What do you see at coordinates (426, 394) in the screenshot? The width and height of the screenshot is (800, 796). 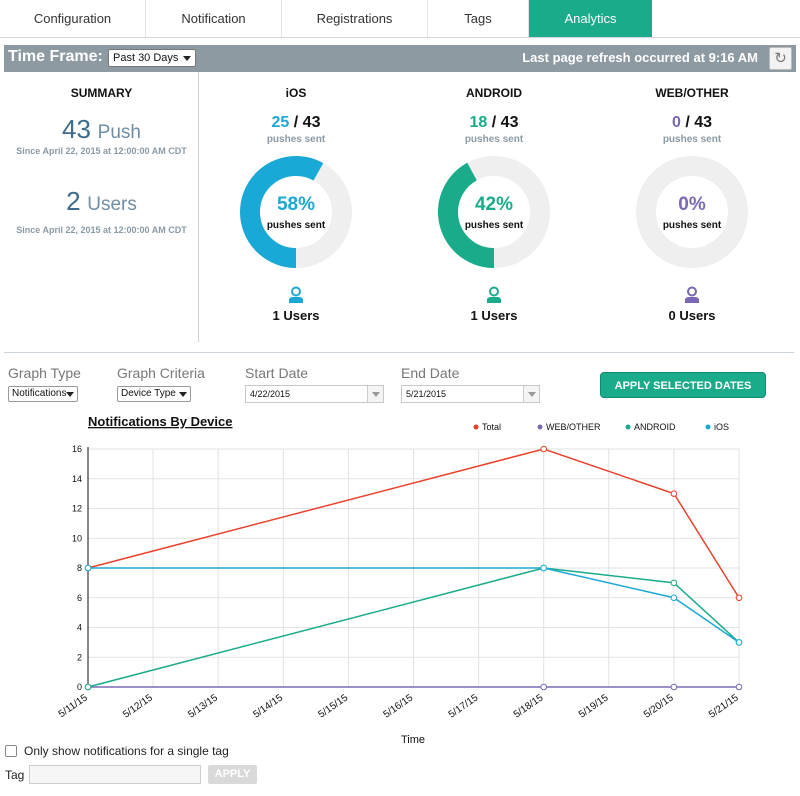 I see `end-date-value: 5/21/2015` at bounding box center [426, 394].